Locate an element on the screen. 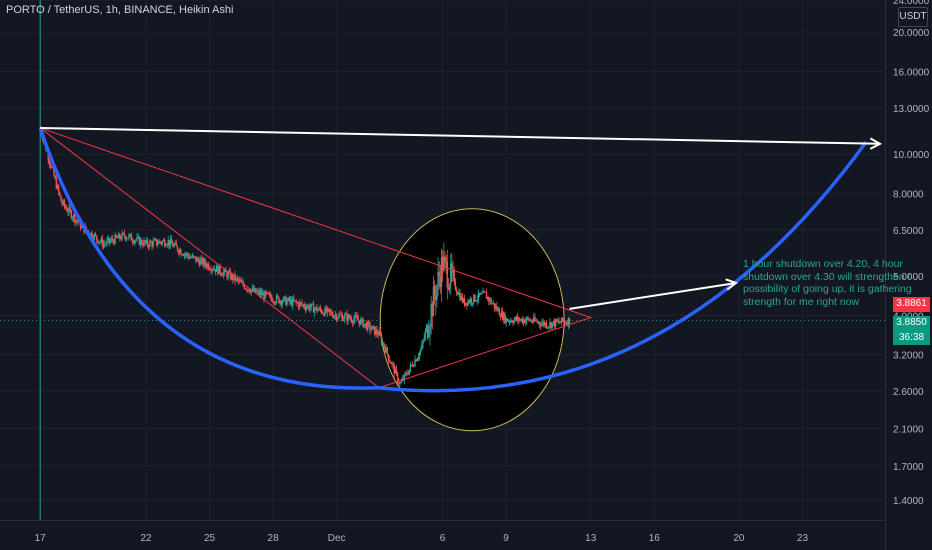  highlight-ellipse is located at coordinates (472, 320).